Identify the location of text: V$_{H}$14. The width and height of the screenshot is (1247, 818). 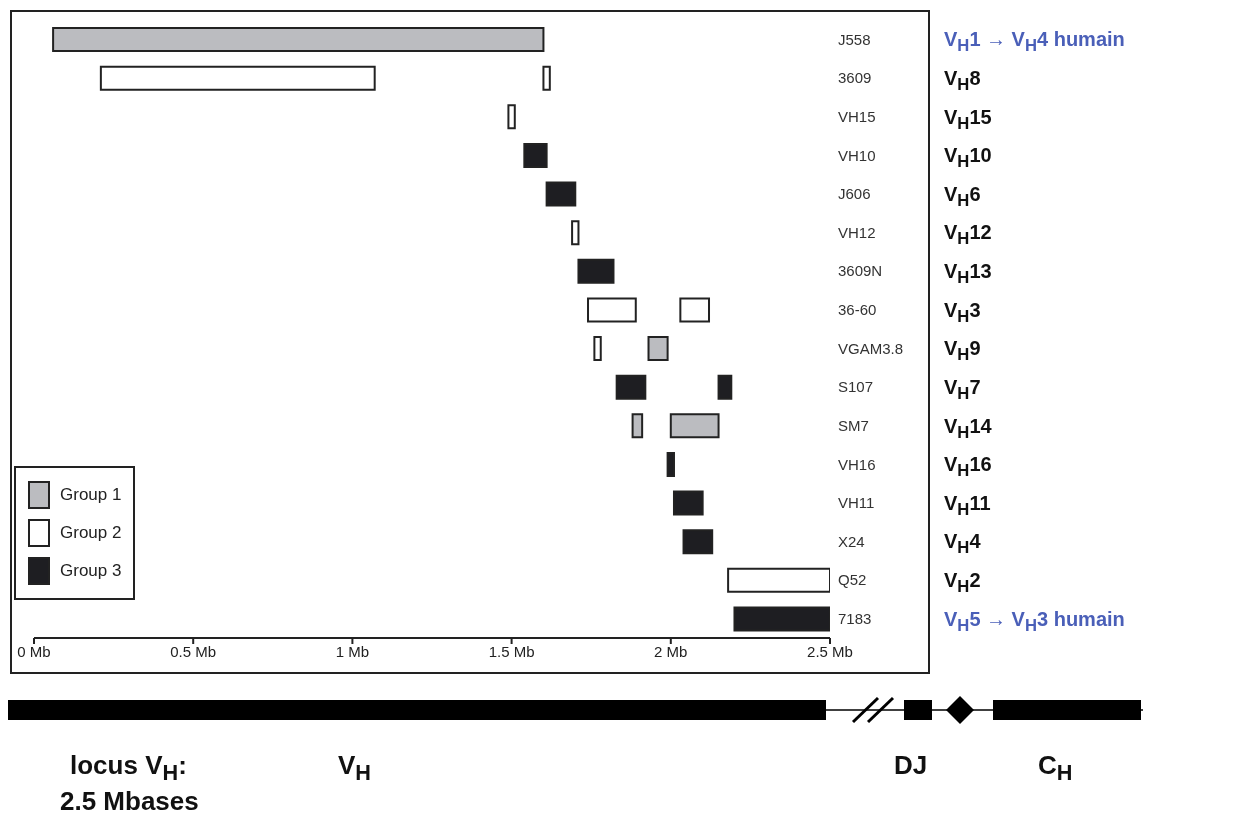
(968, 428).